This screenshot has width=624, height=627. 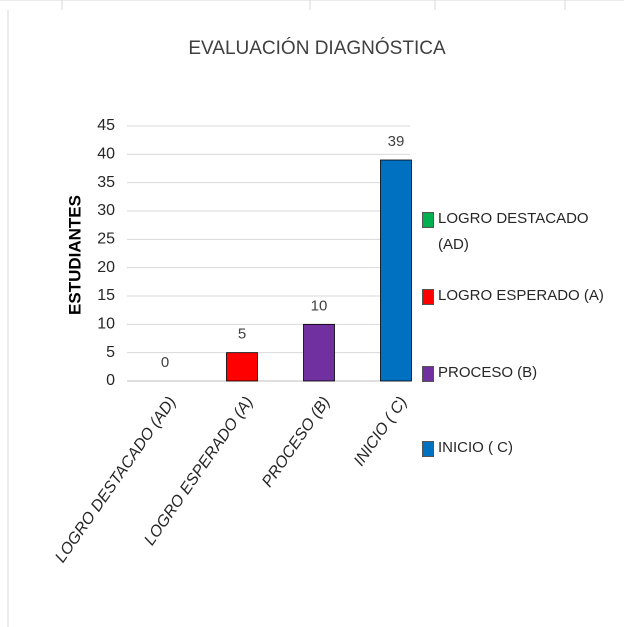 What do you see at coordinates (242, 334) in the screenshot?
I see `data-label: 5` at bounding box center [242, 334].